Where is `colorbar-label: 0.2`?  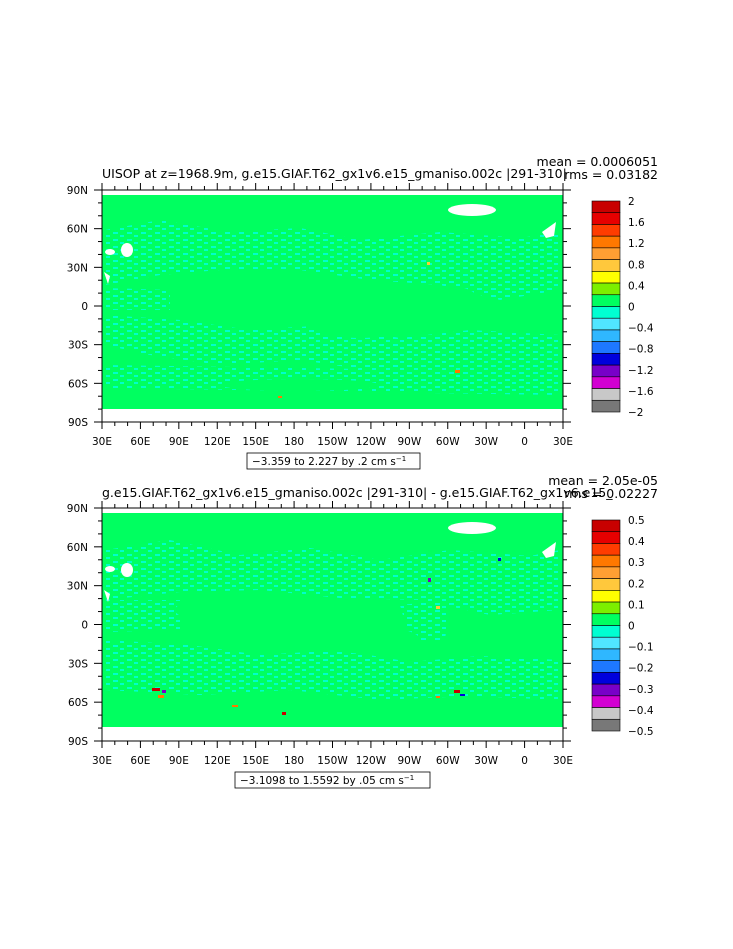 colorbar-label: 0.2 is located at coordinates (636, 584).